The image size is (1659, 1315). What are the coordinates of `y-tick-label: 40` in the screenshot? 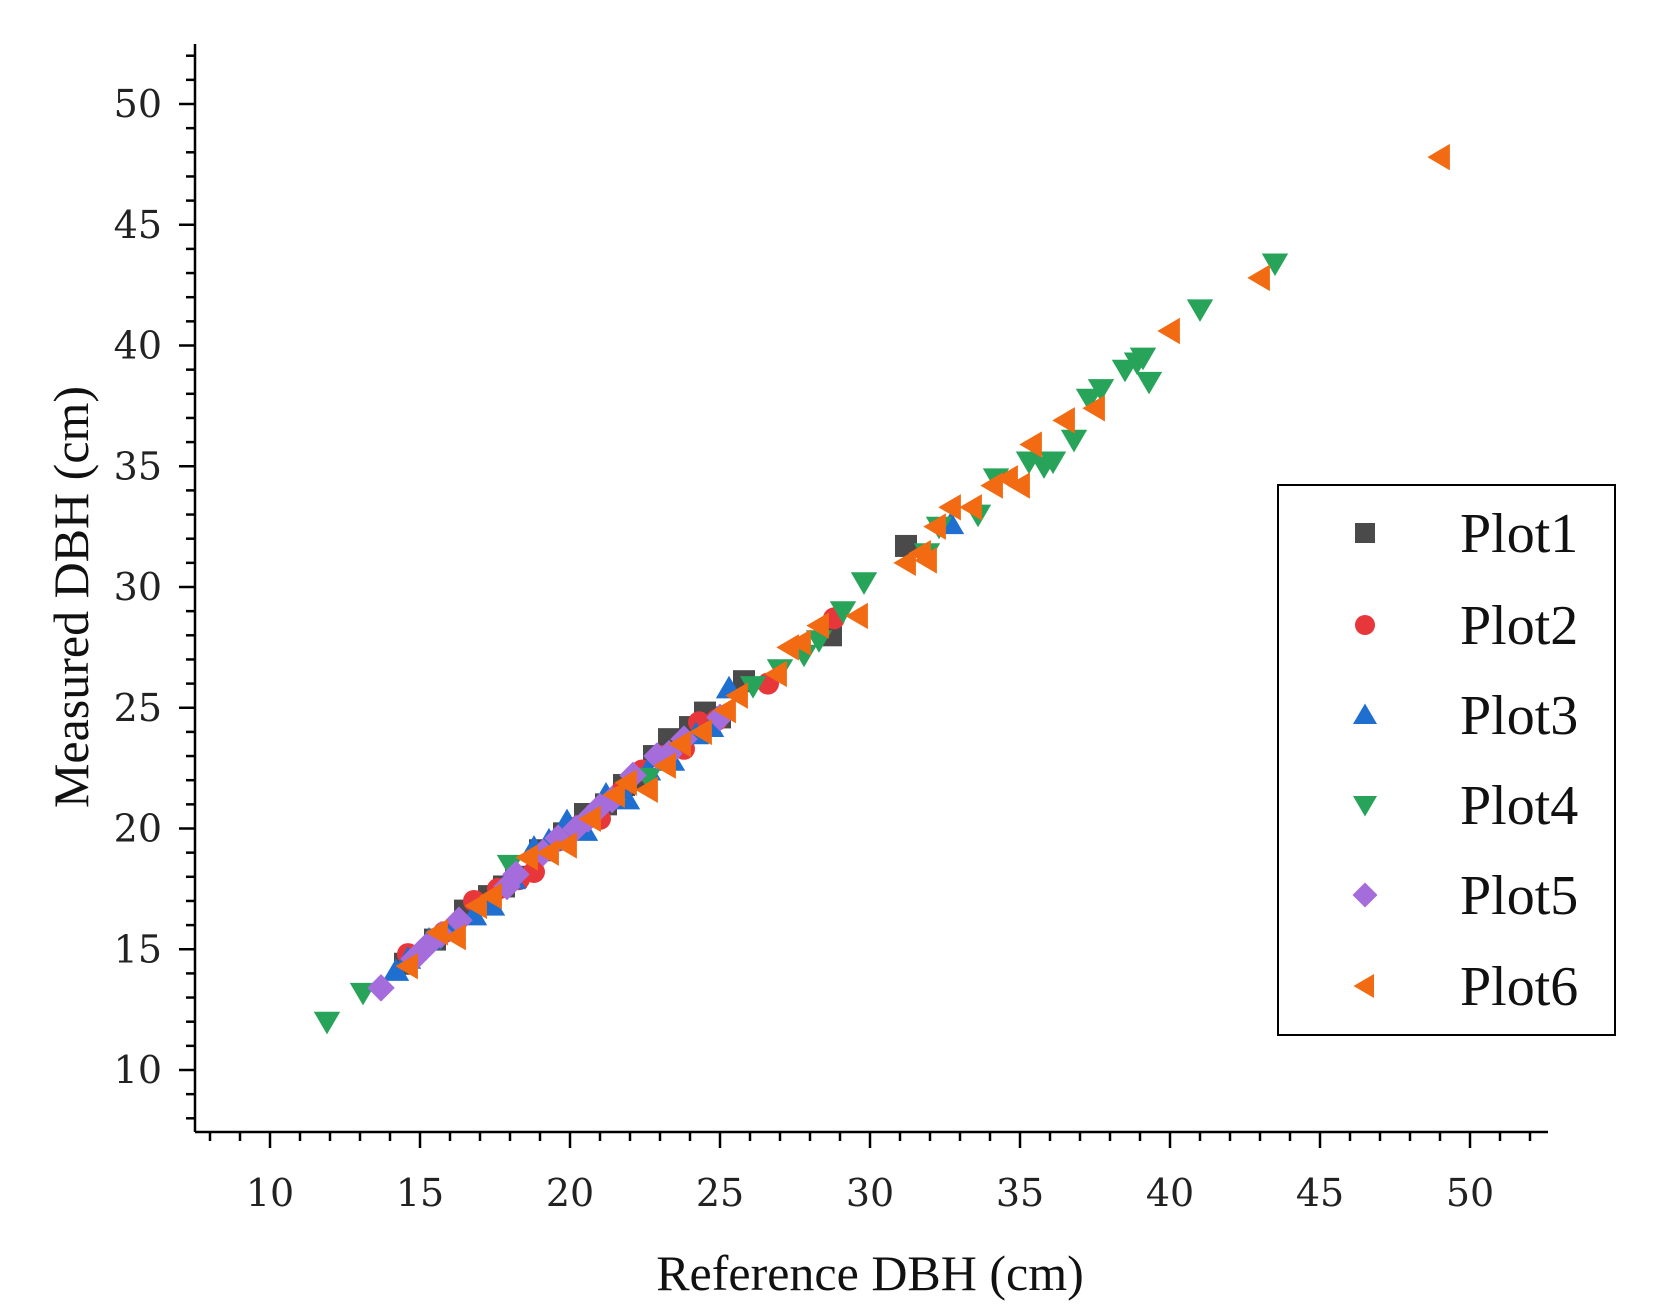 It's located at (138, 346).